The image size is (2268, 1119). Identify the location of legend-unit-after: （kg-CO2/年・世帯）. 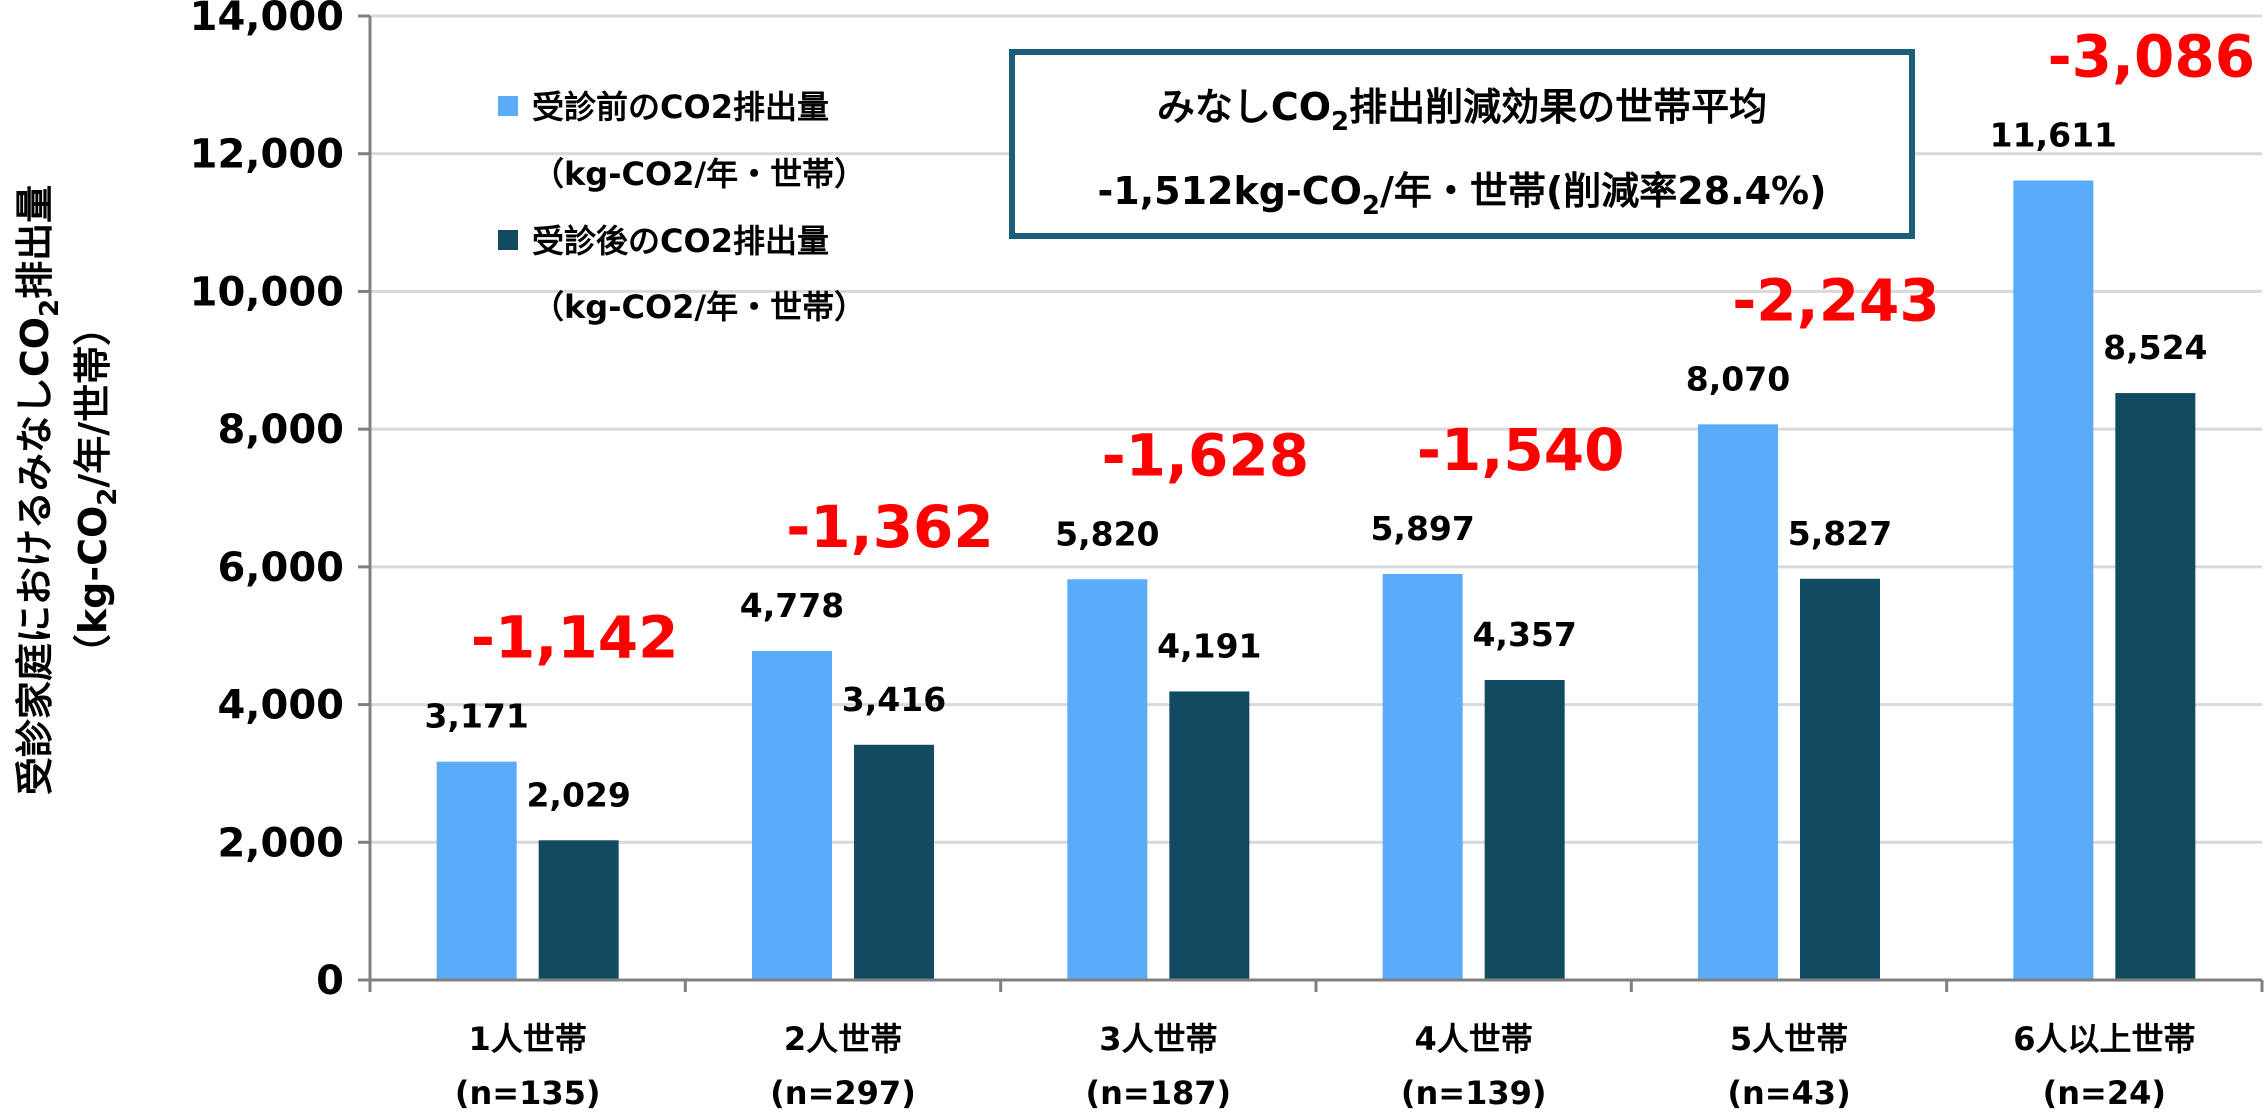
(699, 307).